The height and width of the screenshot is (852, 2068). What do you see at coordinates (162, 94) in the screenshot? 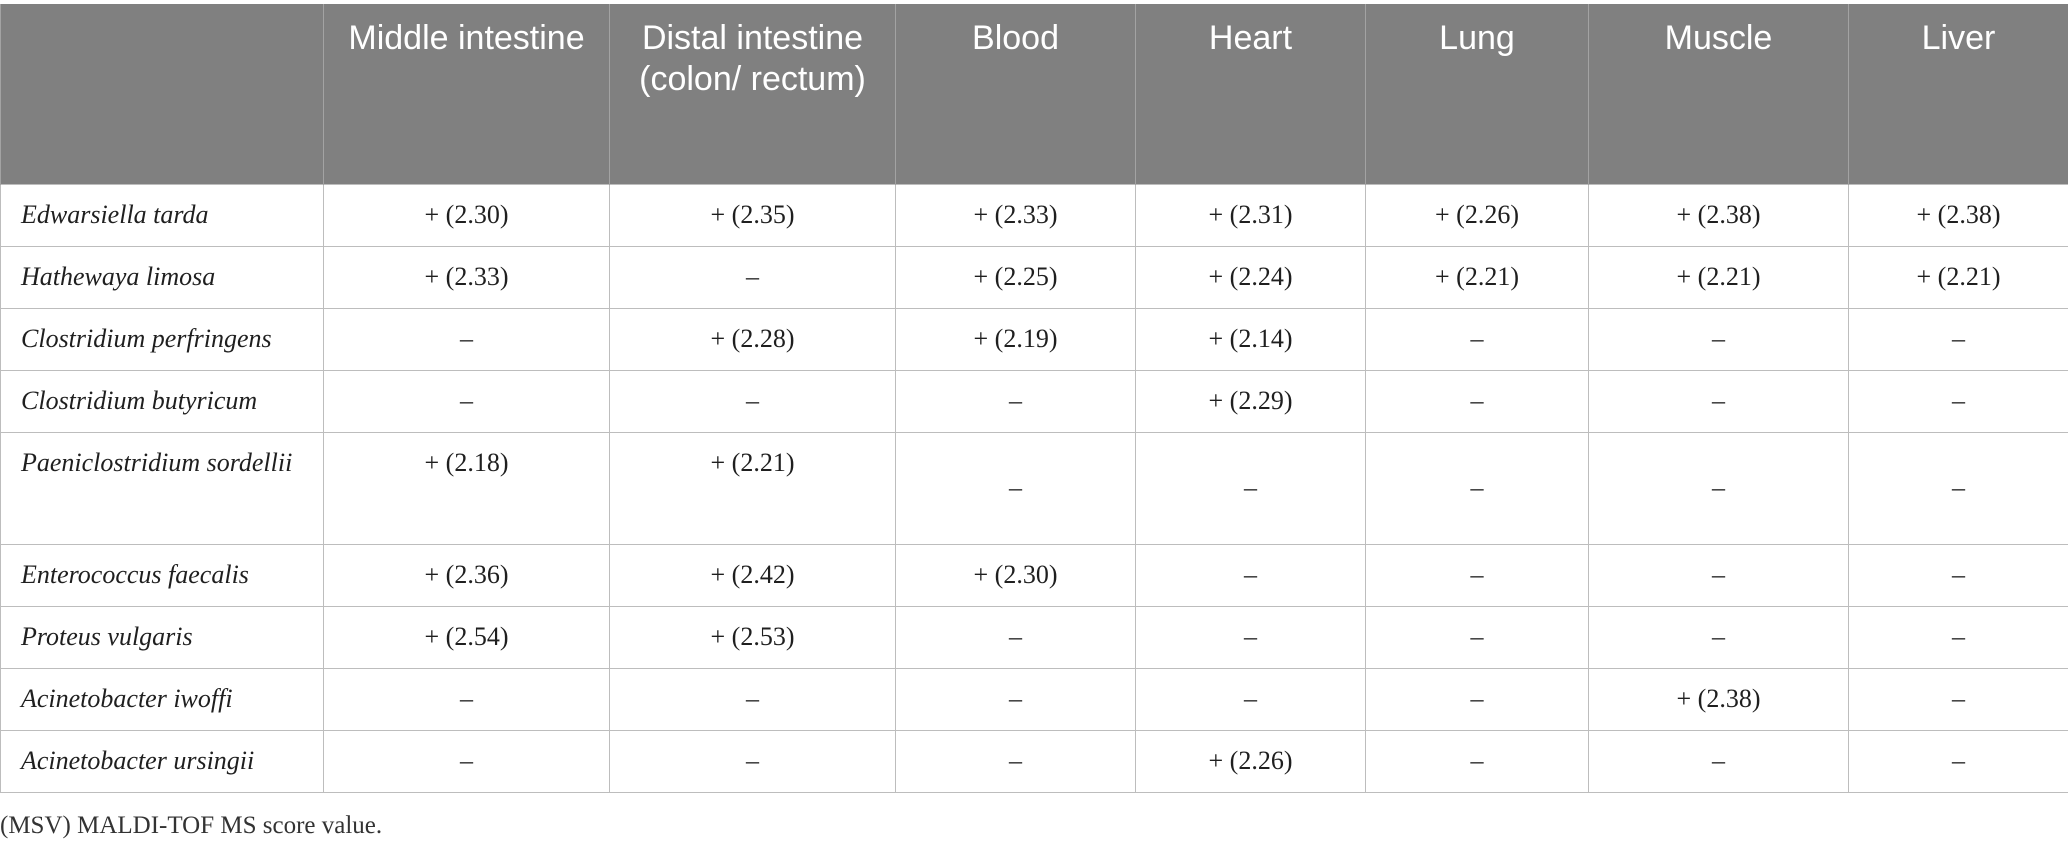
I see `header-cell-species` at bounding box center [162, 94].